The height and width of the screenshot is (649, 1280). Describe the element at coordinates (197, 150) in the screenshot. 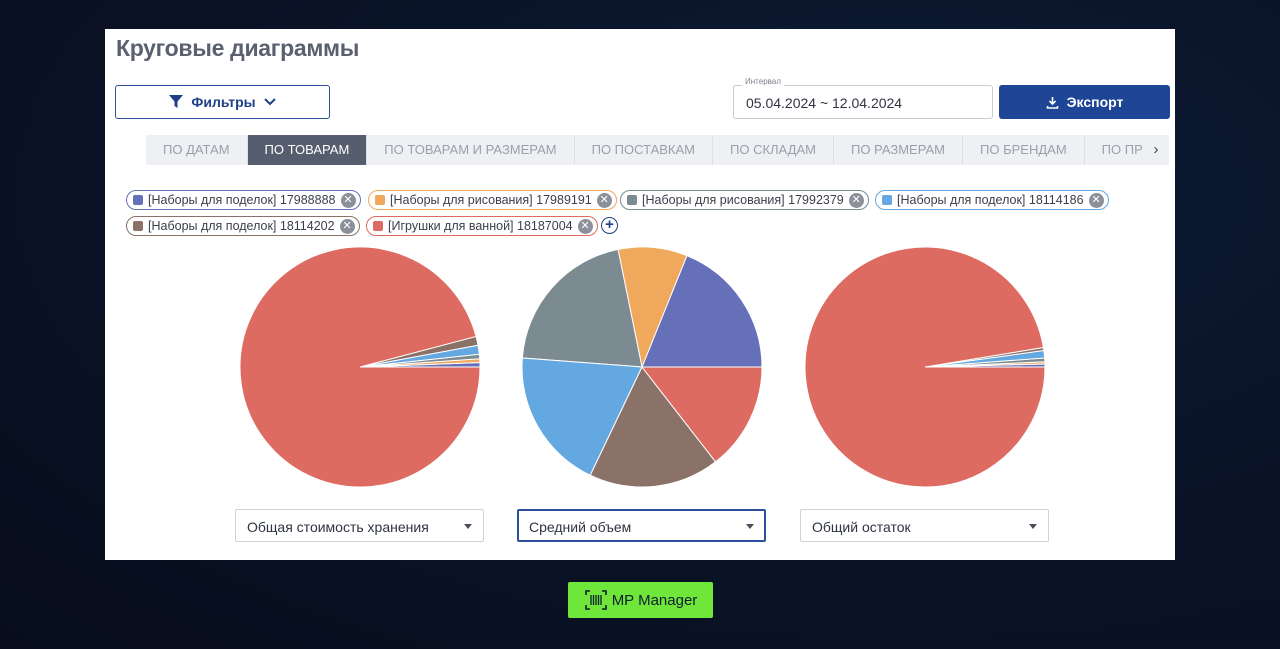

I see `tab-by-dates: ПО ДАТАМ` at that location.